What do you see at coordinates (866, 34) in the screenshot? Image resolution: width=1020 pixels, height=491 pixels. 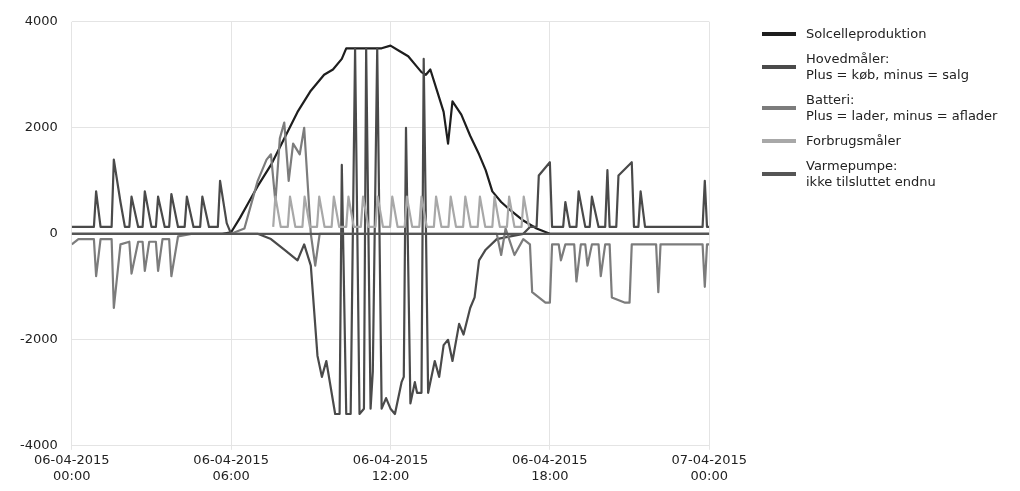 I see `legend-label: Solcelleproduktion` at bounding box center [866, 34].